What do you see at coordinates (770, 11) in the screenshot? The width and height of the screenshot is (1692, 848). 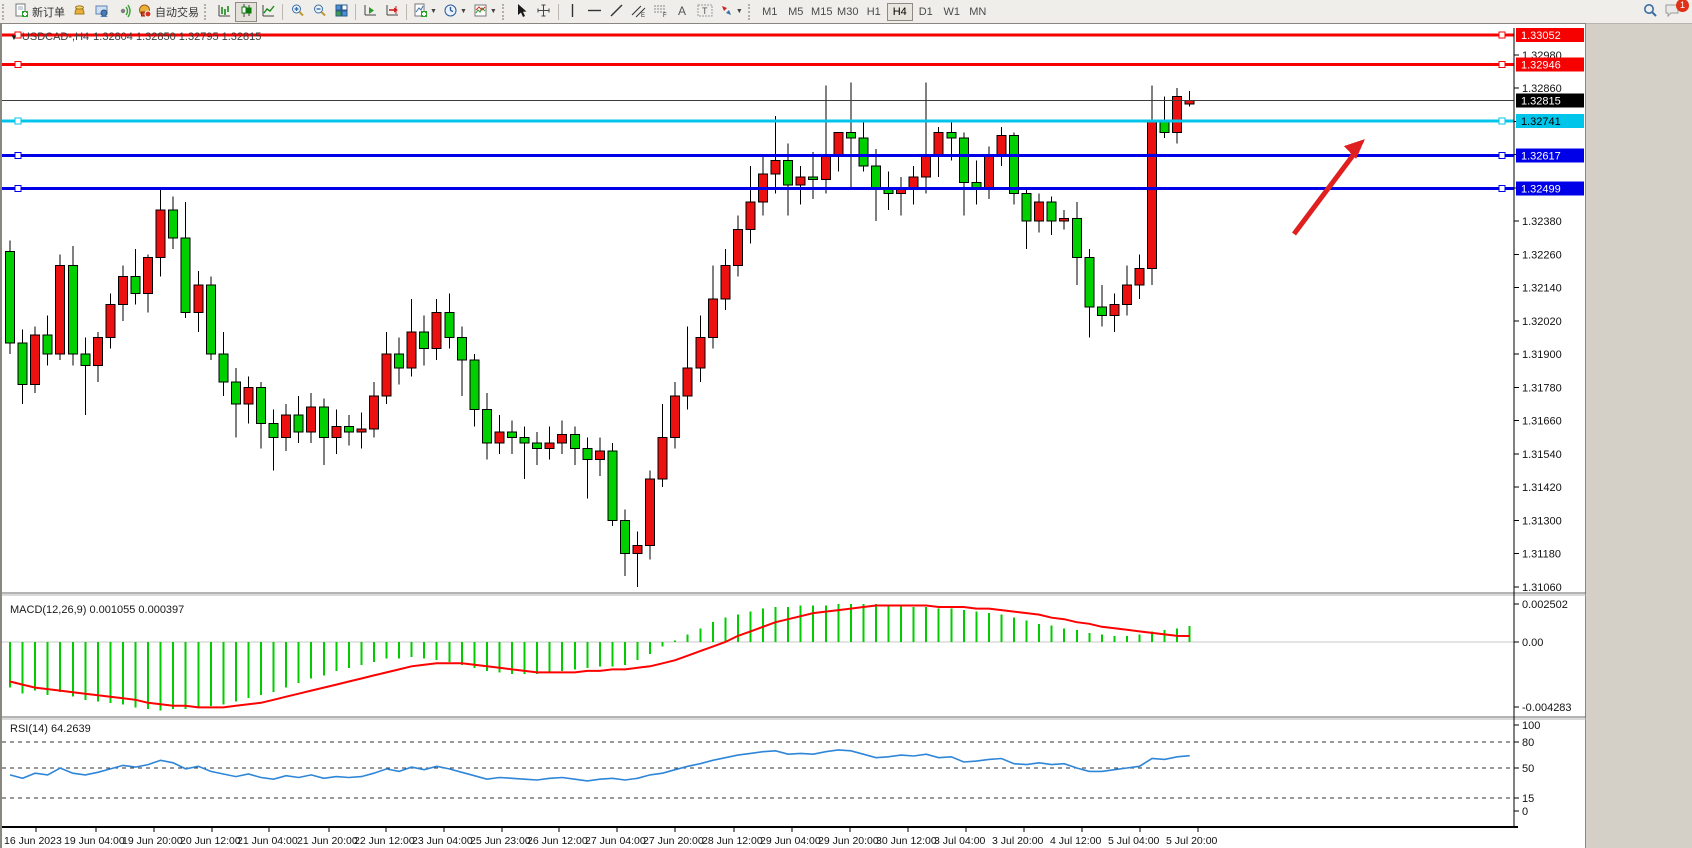 I see `timeframe-m1-button: M1` at bounding box center [770, 11].